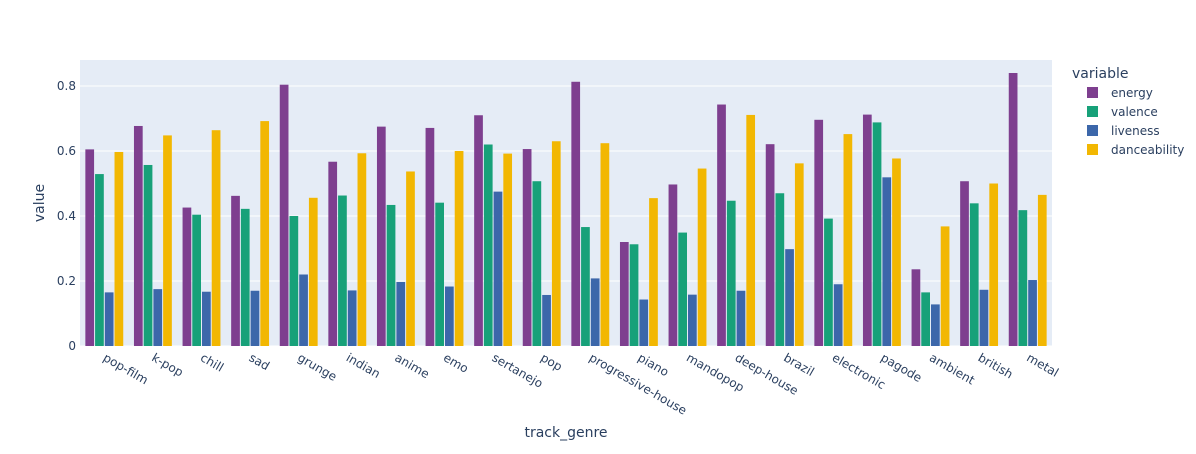 The image size is (1196, 454). What do you see at coordinates (255, 318) in the screenshot?
I see `bar-liveness-sad` at bounding box center [255, 318].